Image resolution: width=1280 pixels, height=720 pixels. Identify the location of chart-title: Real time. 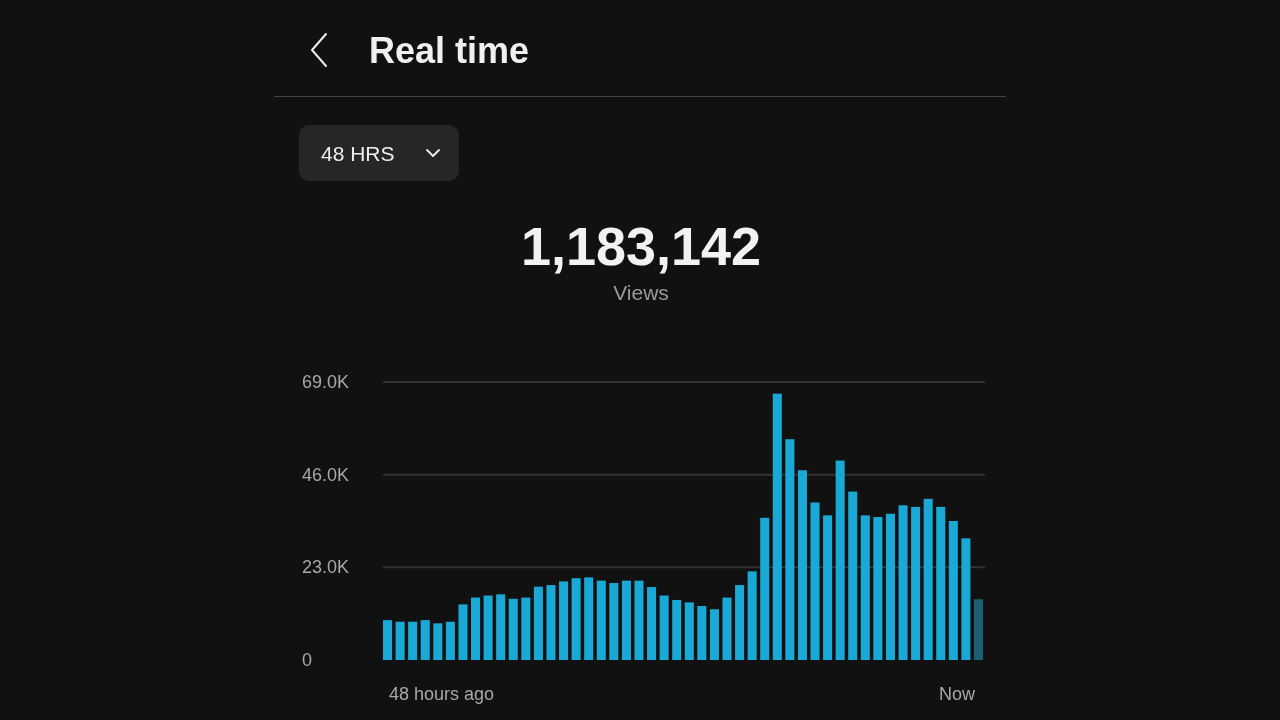
(449, 50).